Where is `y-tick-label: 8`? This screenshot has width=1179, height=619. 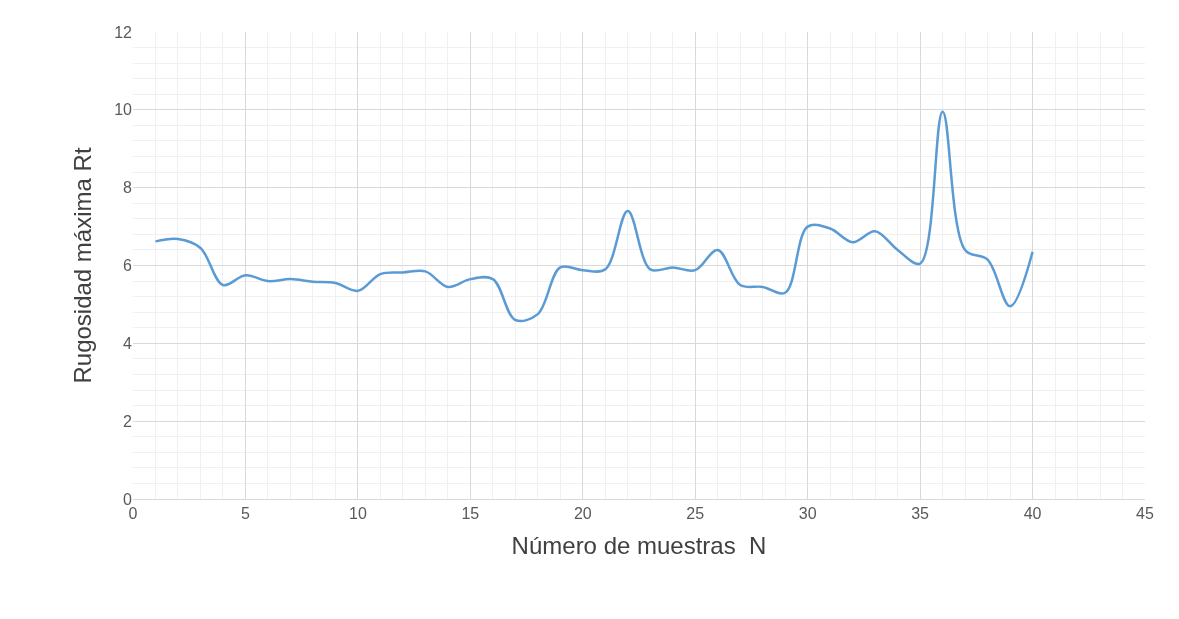
y-tick-label: 8 is located at coordinates (128, 188).